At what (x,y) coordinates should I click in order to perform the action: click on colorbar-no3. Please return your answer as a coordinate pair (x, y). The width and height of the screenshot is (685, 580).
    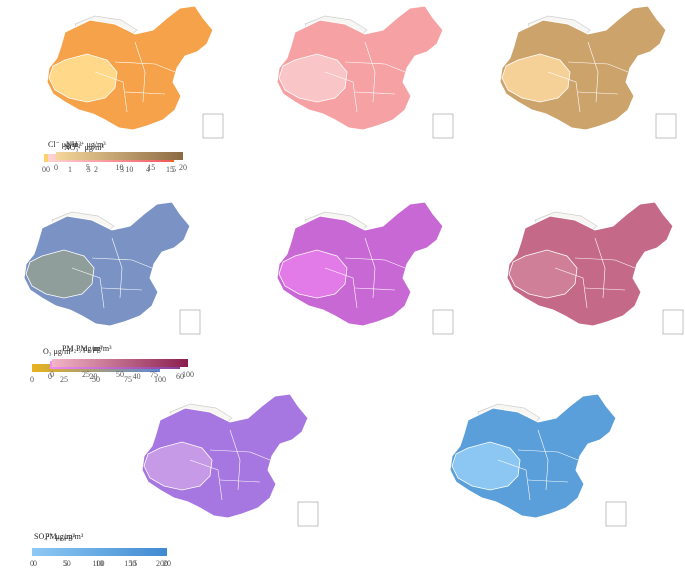
    Looking at the image, I should click on (119, 156).